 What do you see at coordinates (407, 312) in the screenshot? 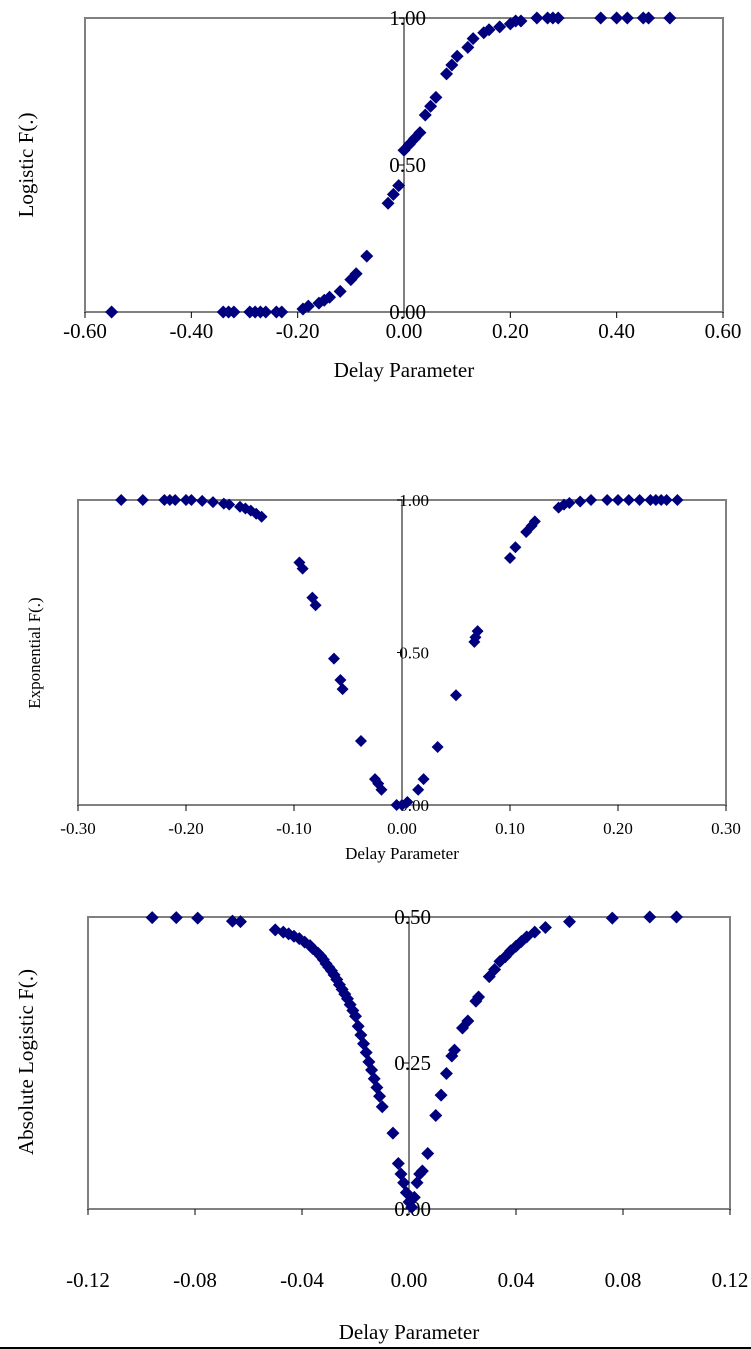
I see `y-tick-label: 0.00` at bounding box center [407, 312].